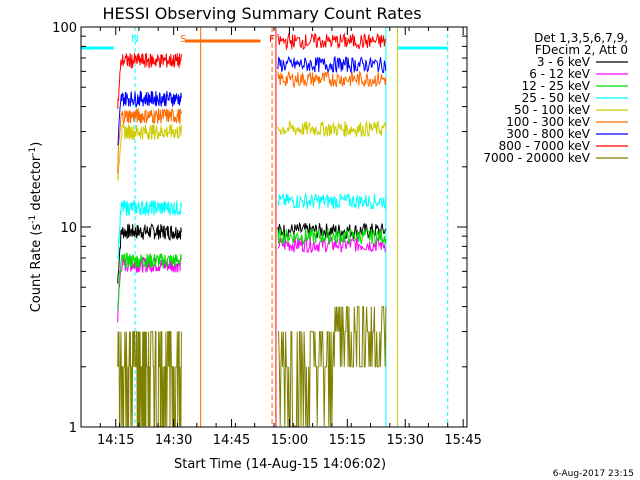 This screenshot has width=640, height=480. I want to click on legend-label-6: 100 - 300 keV, so click(548, 122).